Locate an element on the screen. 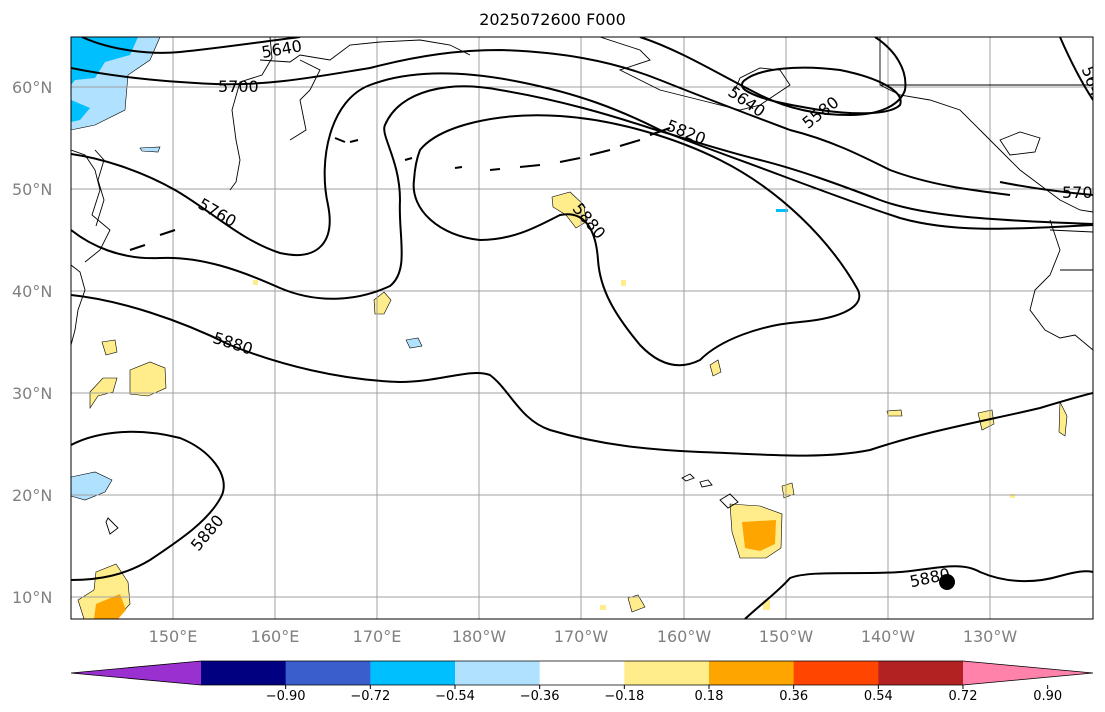 This screenshot has height=712, width=1105. colorbar-tick-label: 0.54 is located at coordinates (878, 696).